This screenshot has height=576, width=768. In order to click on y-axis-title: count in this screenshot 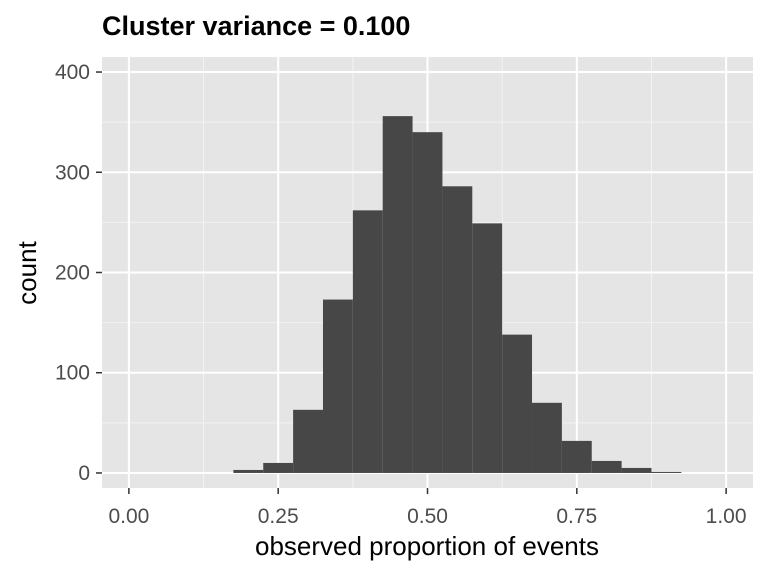, I will do `click(27, 272)`.